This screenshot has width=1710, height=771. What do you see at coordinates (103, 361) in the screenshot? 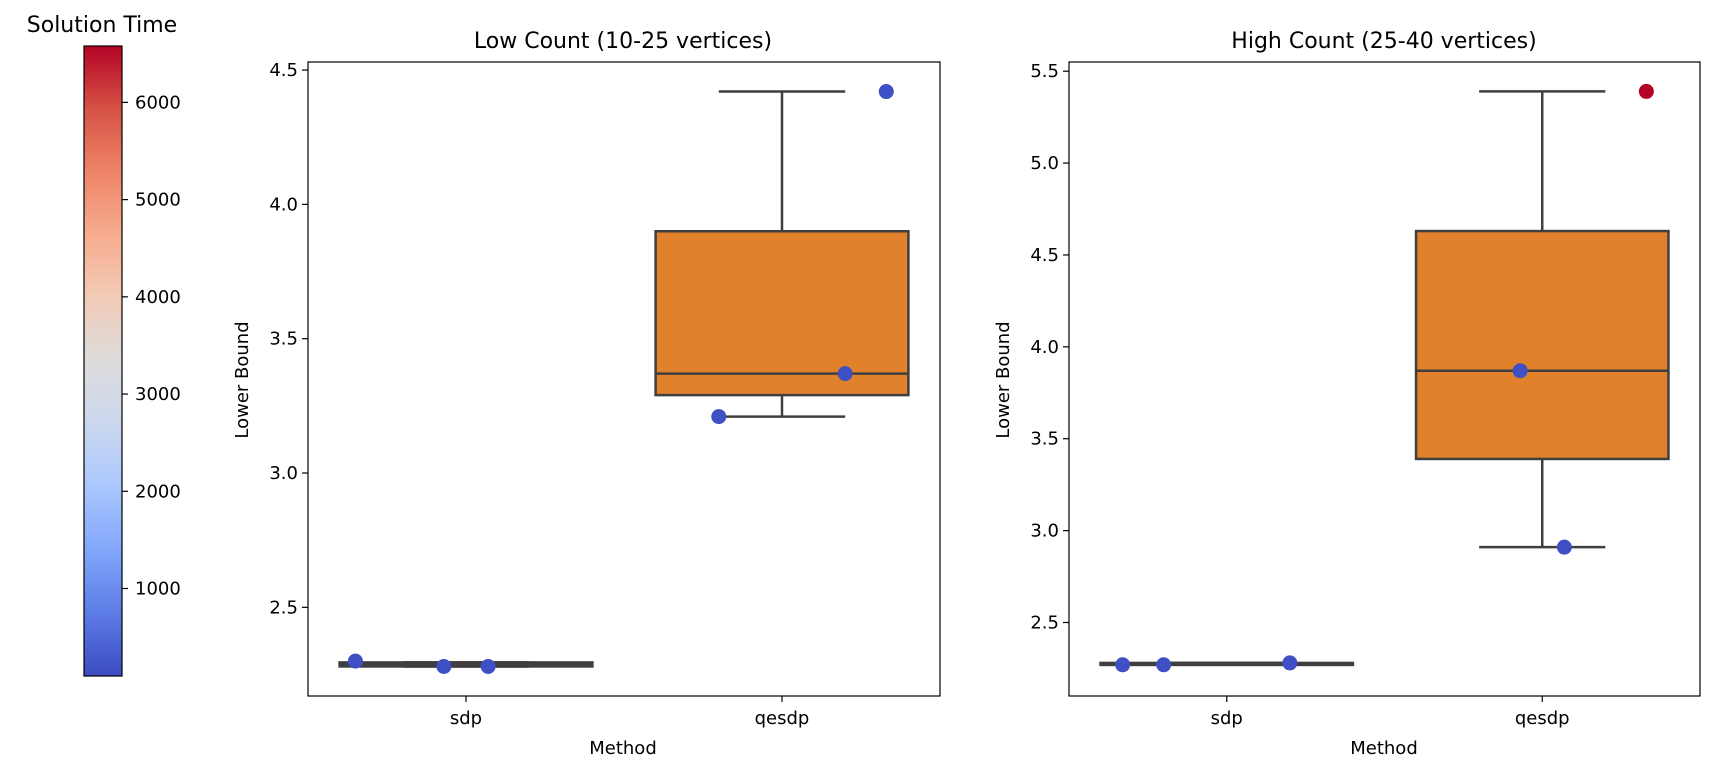
I see `colorbar-gradient` at bounding box center [103, 361].